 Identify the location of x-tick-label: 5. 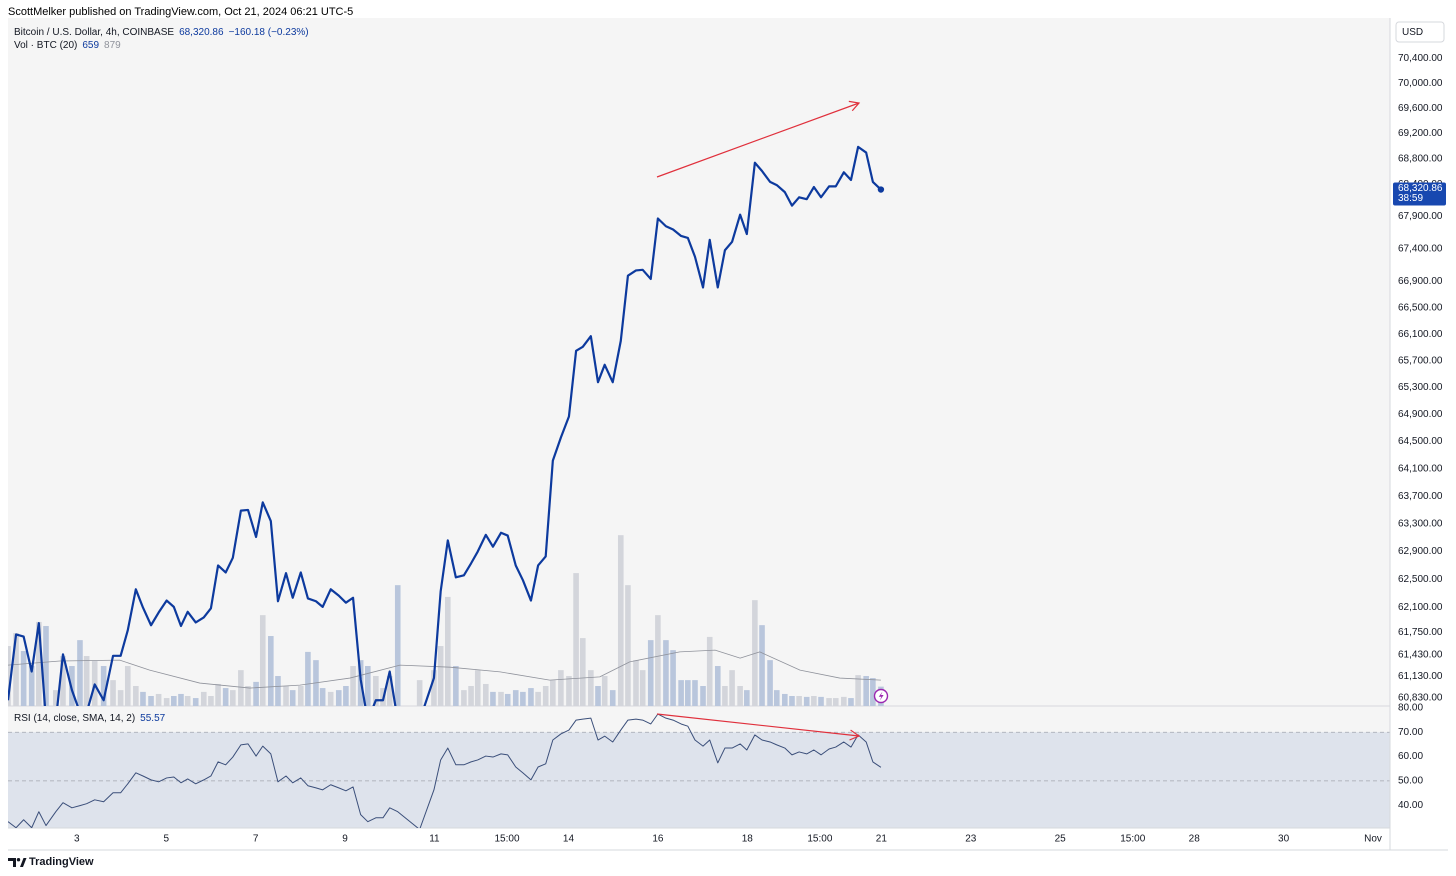
(166, 839).